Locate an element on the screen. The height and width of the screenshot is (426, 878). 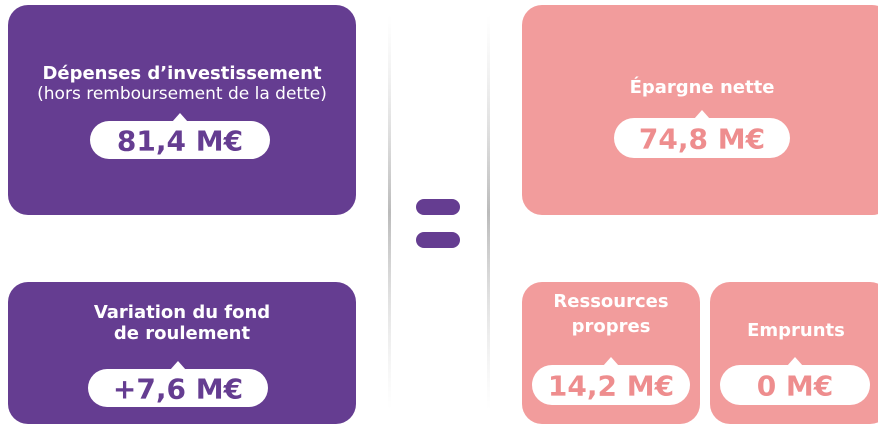
loans-title: Emprunts is located at coordinates (796, 330).